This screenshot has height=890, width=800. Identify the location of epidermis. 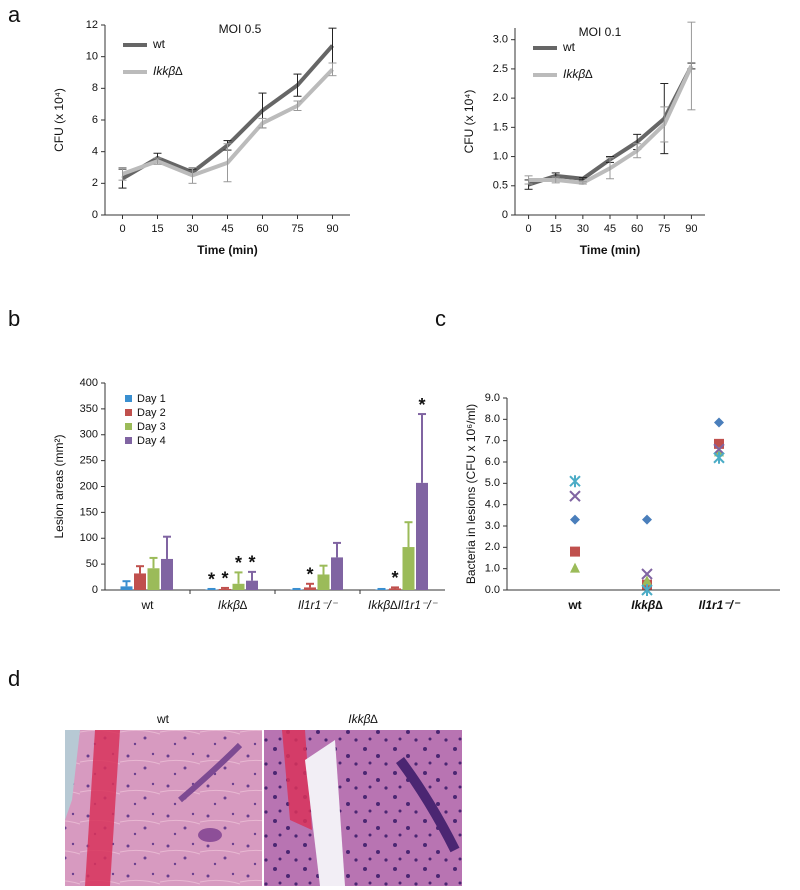
(427, 805).